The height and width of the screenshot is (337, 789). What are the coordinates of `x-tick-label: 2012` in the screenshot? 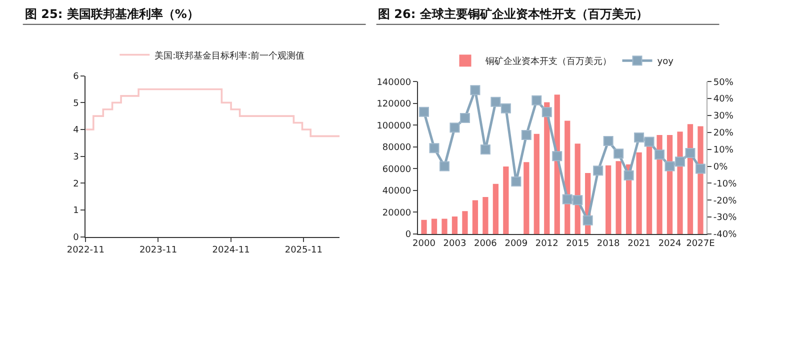 It's located at (546, 243).